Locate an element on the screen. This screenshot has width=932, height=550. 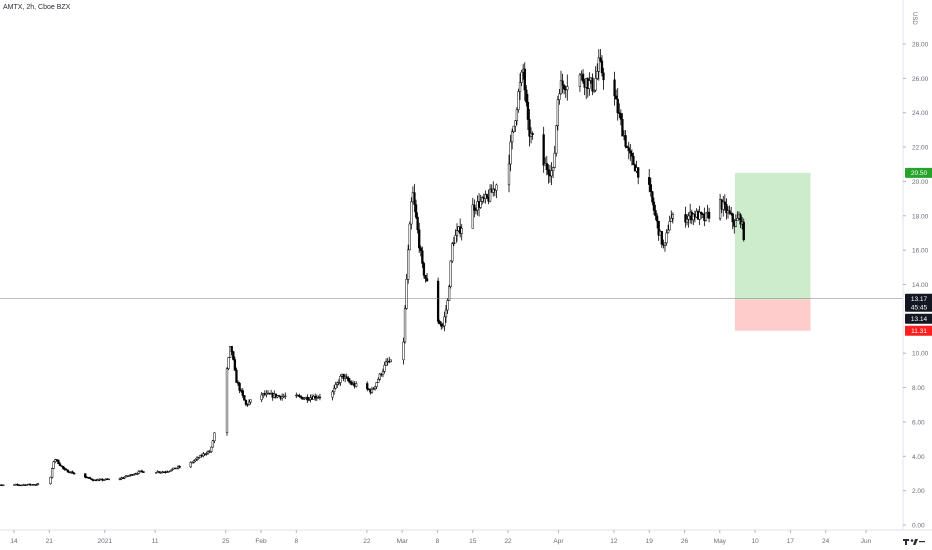
x-tick-label: Mar is located at coordinates (403, 541).